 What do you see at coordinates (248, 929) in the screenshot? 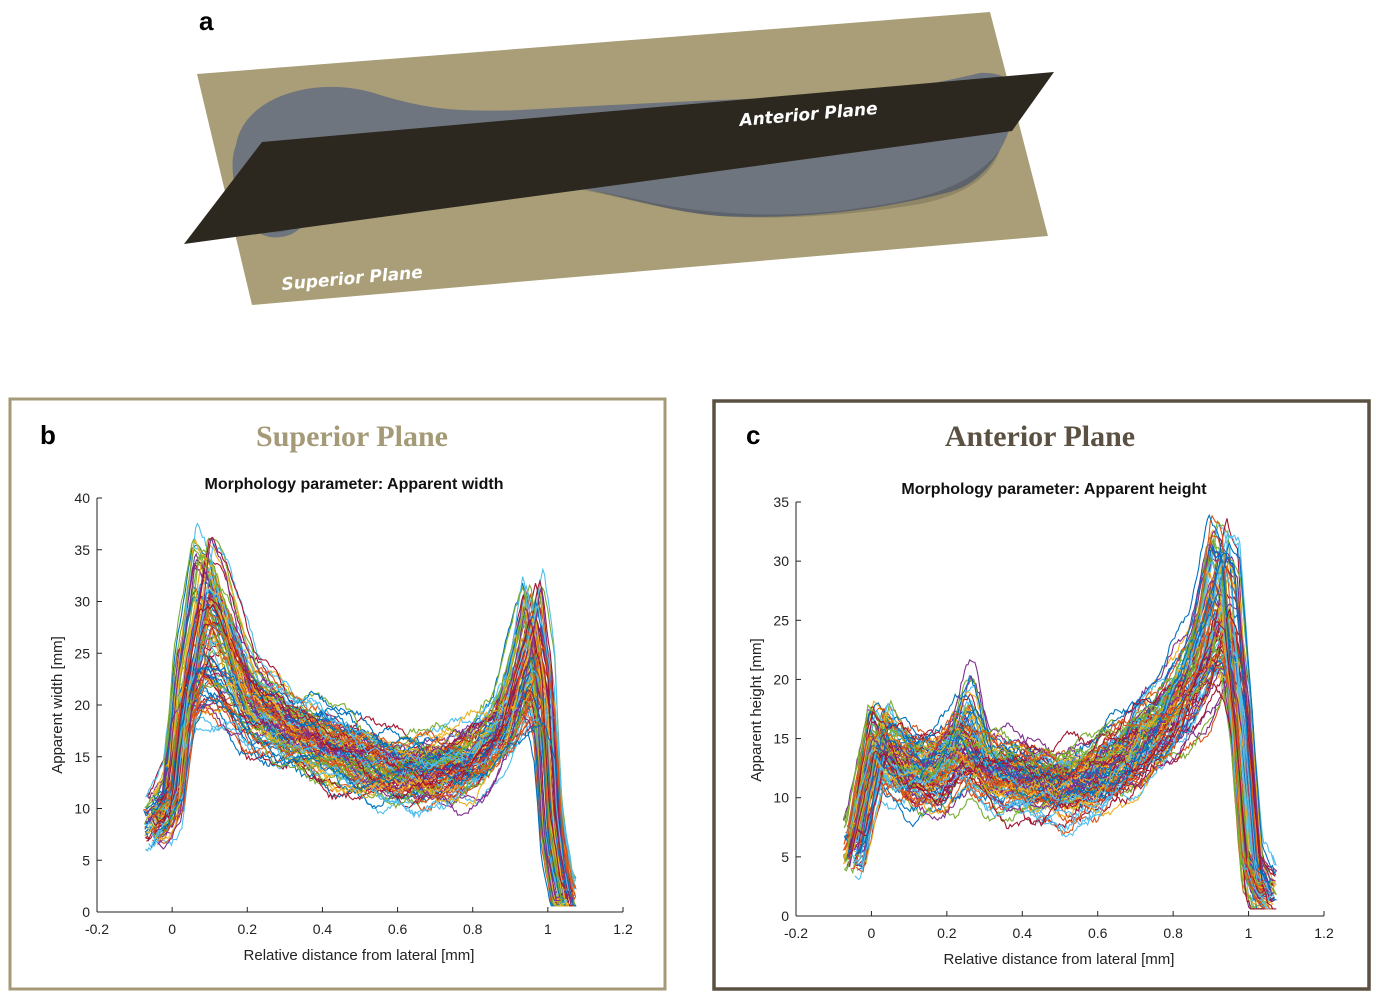
I see `panel-b-x-tick-label: 0.2` at bounding box center [248, 929].